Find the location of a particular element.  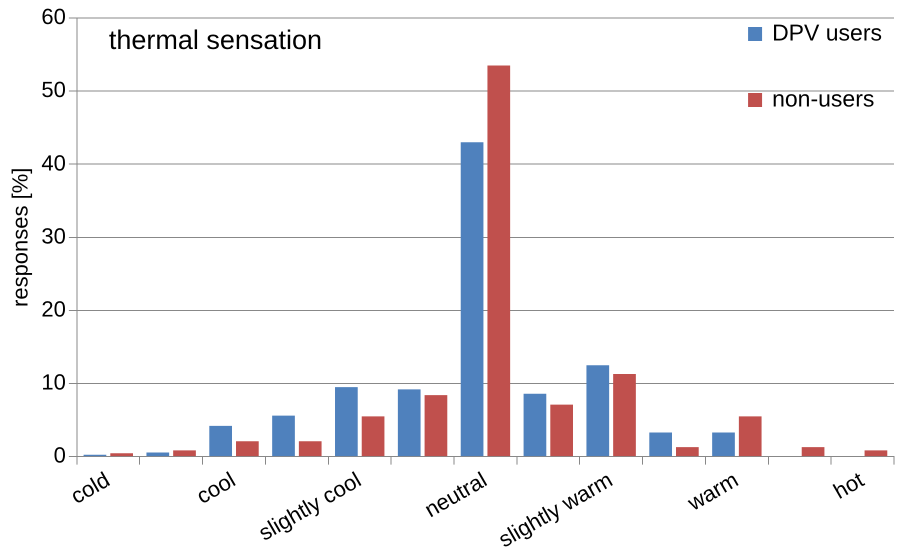

y-axis-title: responses [%] is located at coordinates (19, 237).